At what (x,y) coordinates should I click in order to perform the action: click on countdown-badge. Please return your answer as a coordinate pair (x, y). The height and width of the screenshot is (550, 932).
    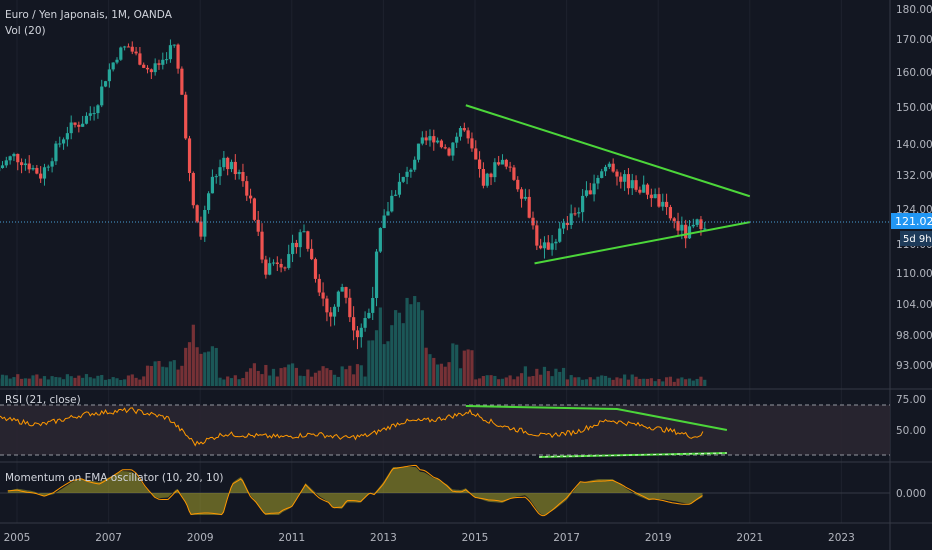
    Looking at the image, I should click on (916, 238).